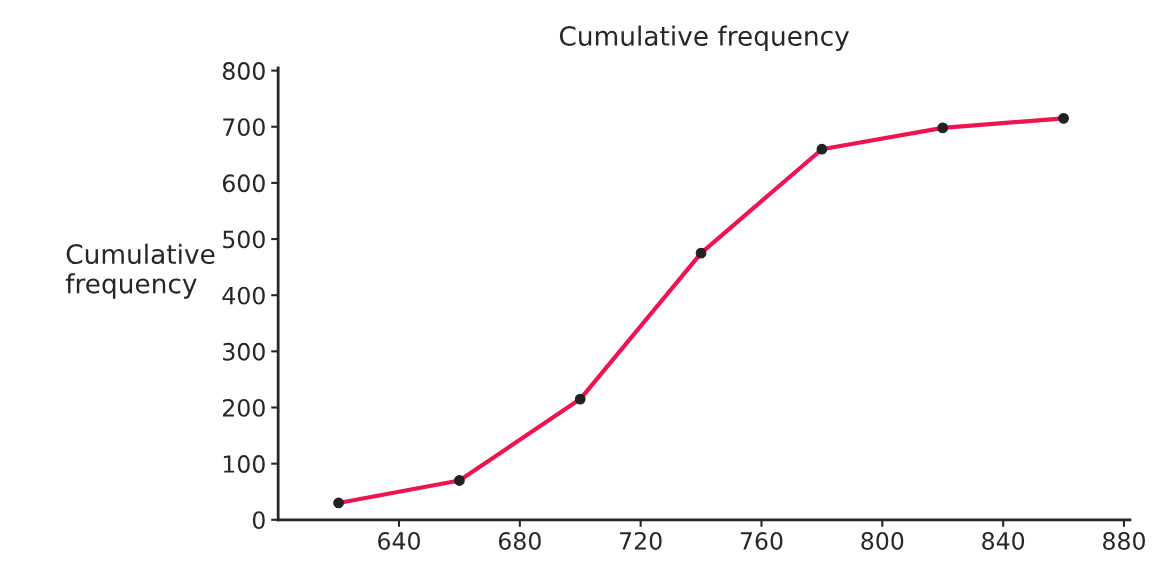 The image size is (1159, 565). Describe the element at coordinates (519, 541) in the screenshot. I see `x-tick-label: 680` at that location.